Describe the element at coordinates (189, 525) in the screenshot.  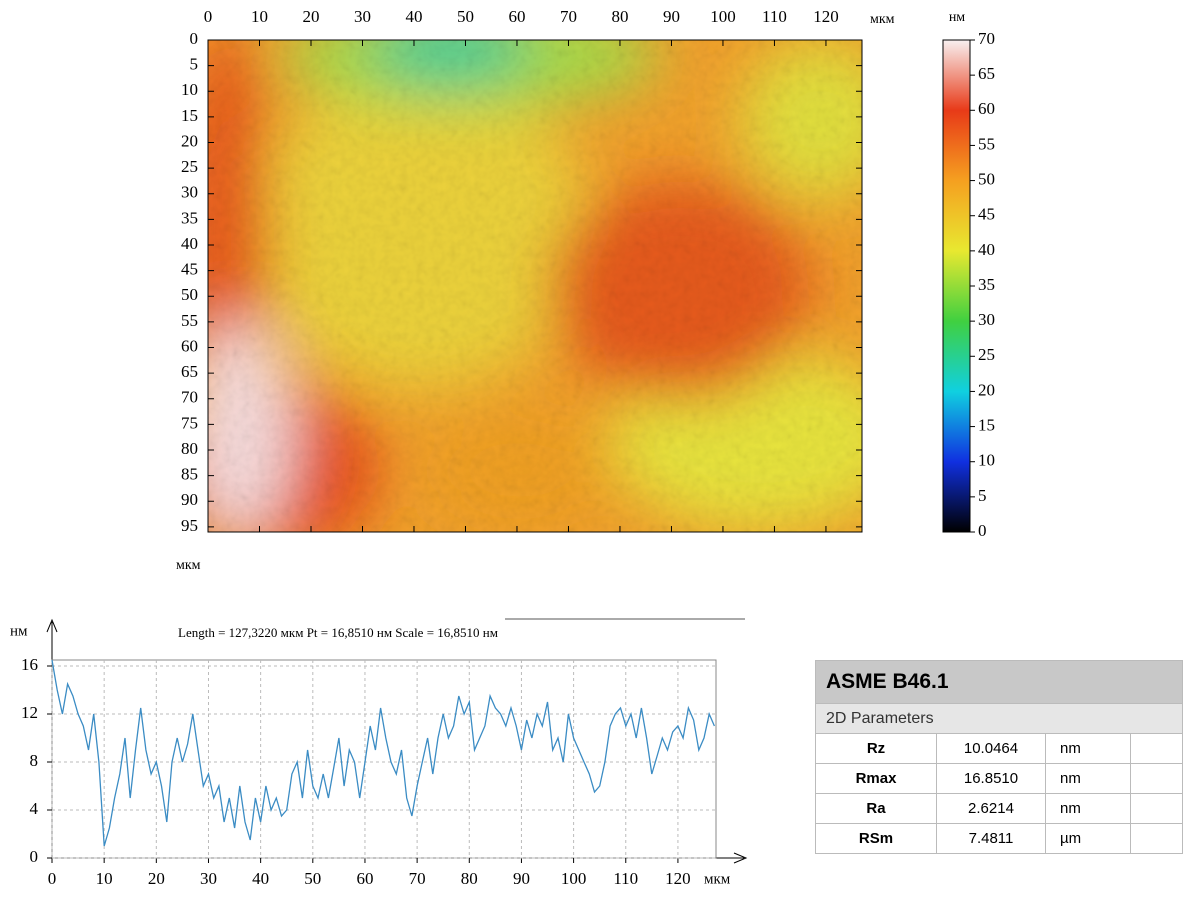
I see `y-tick-label: 95` at that location.